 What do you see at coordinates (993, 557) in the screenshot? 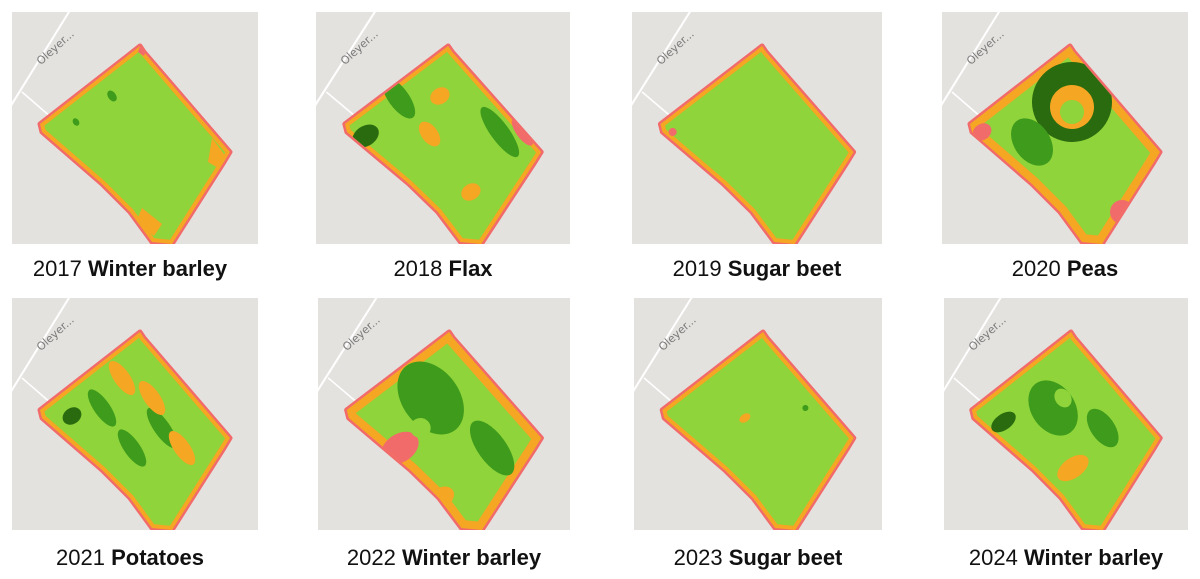
I see `caption-year: 2024` at bounding box center [993, 557].